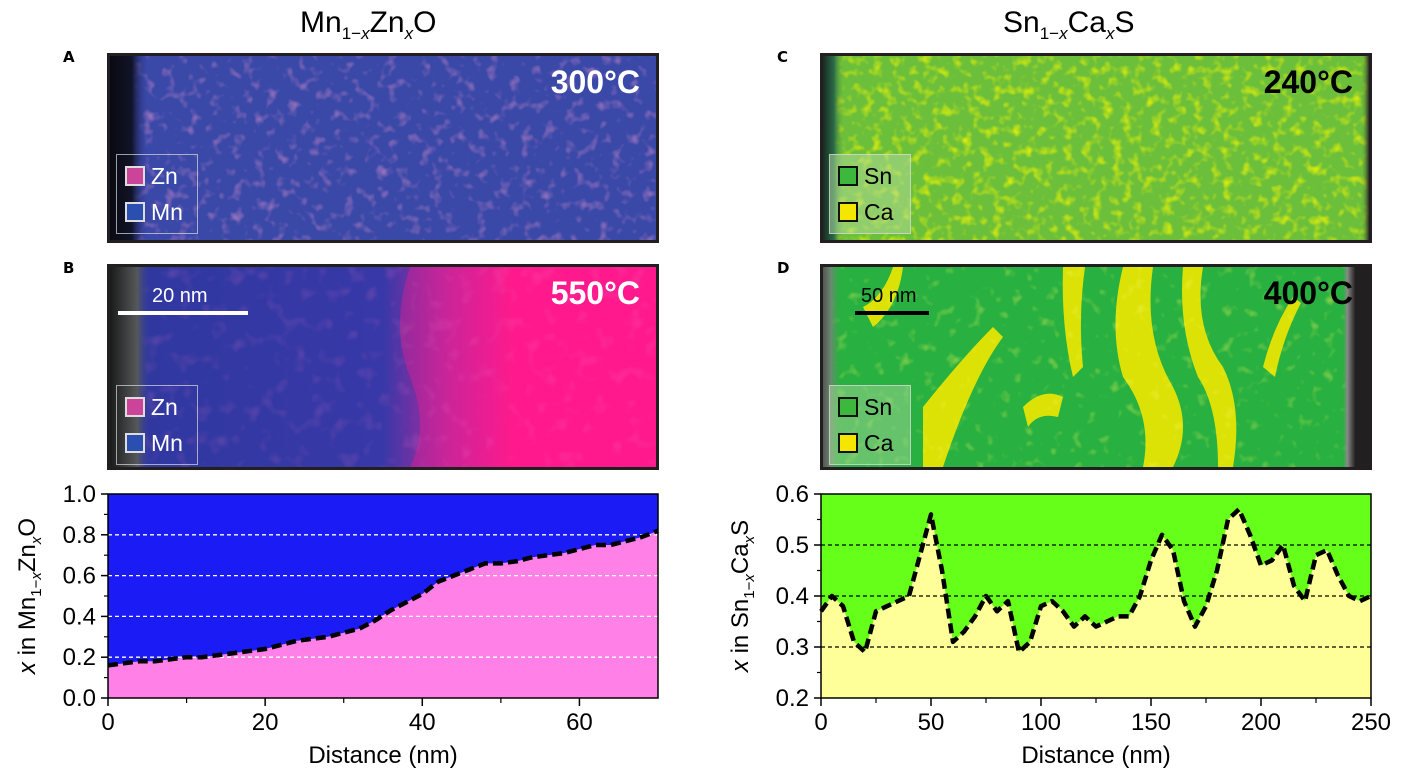 The width and height of the screenshot is (1401, 771). Describe the element at coordinates (368, 24) in the screenshot. I see `left-column-title: Mn1−xZnxO` at that location.